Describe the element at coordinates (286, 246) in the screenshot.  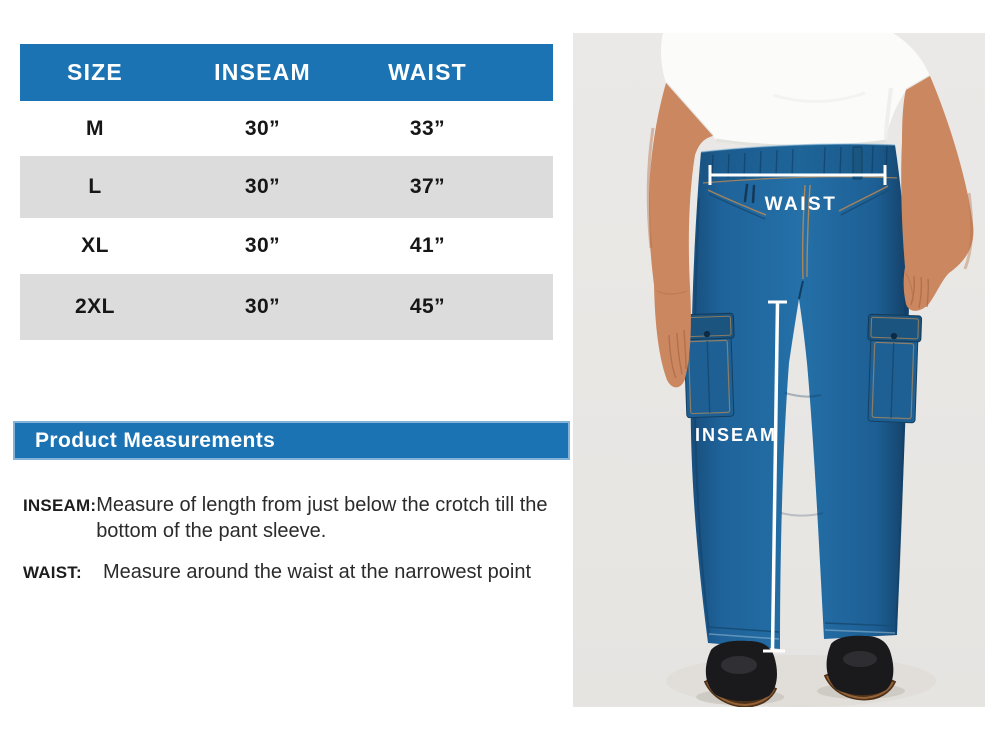
I see `size-row-xl: XL 30” 41”` at that location.